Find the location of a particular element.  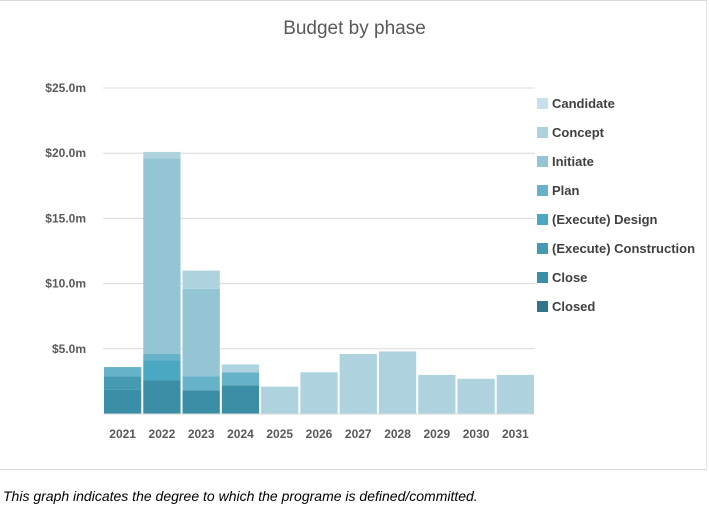

legend-item: Candidate is located at coordinates (576, 104).